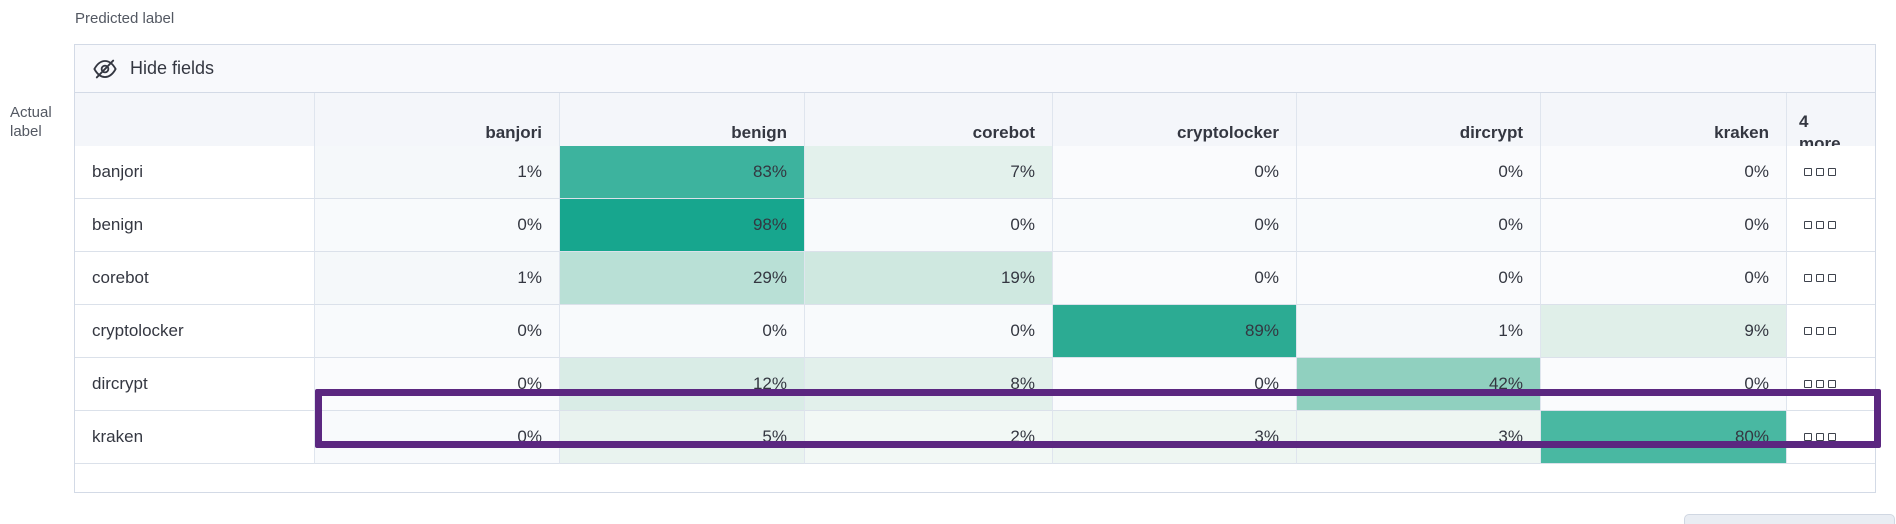  I want to click on matrix-cell: 29%, so click(682, 278).